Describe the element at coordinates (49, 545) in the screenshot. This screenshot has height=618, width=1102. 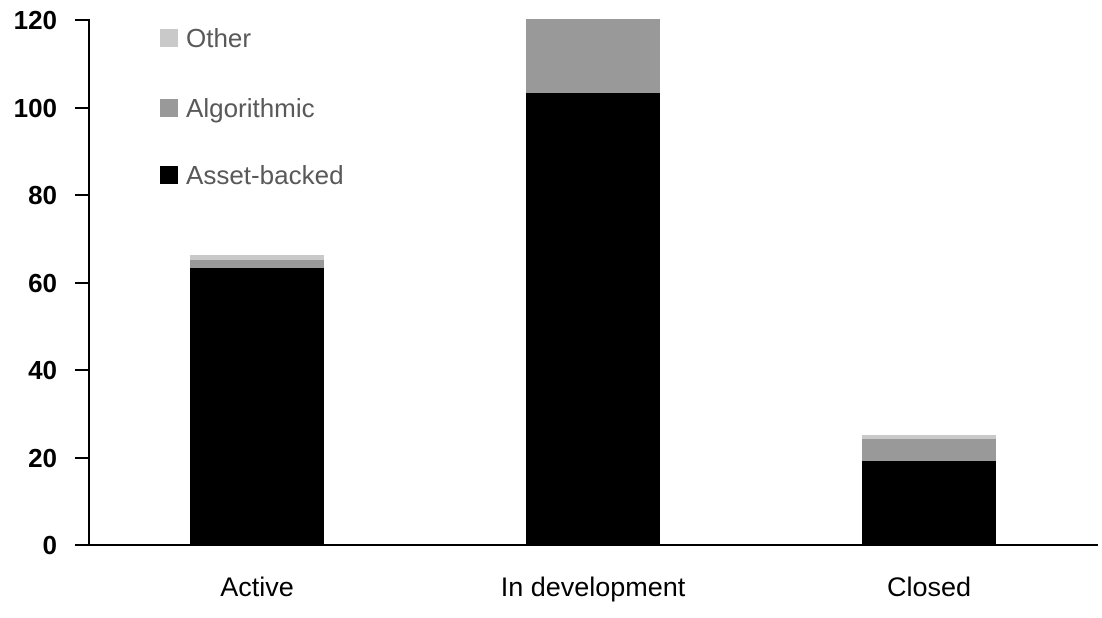
I see `y-axis-tick-label-0: 0` at that location.